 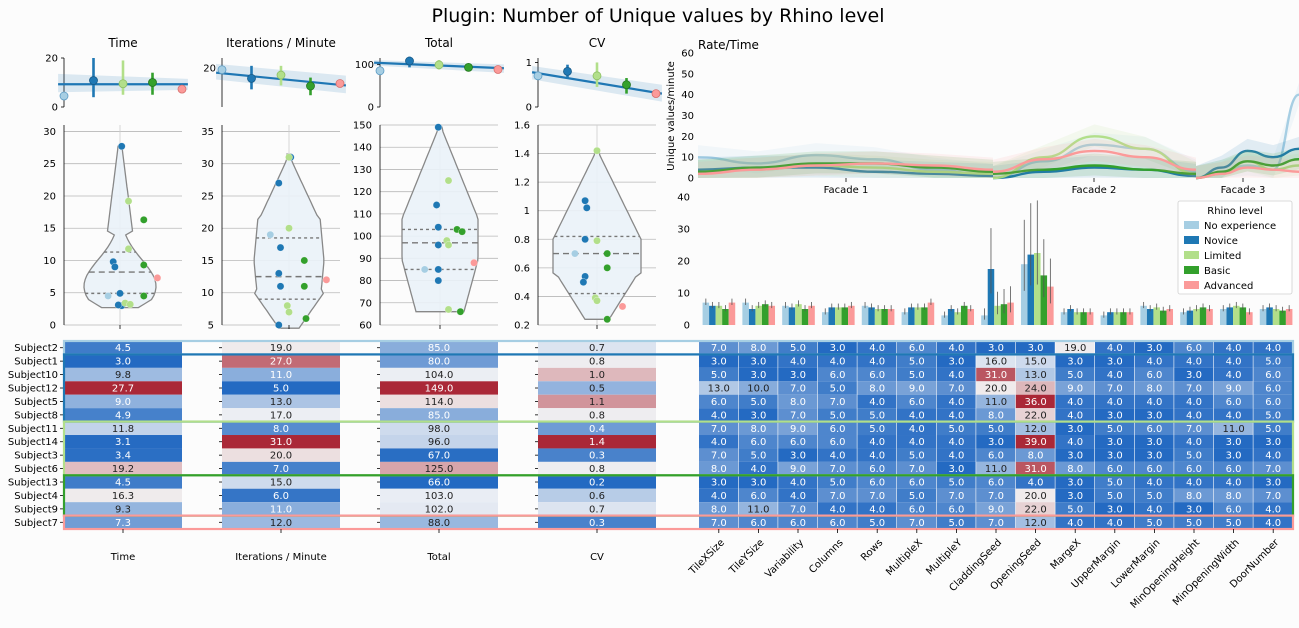 What do you see at coordinates (597, 43) in the screenshot?
I see `panel-title: CV` at bounding box center [597, 43].